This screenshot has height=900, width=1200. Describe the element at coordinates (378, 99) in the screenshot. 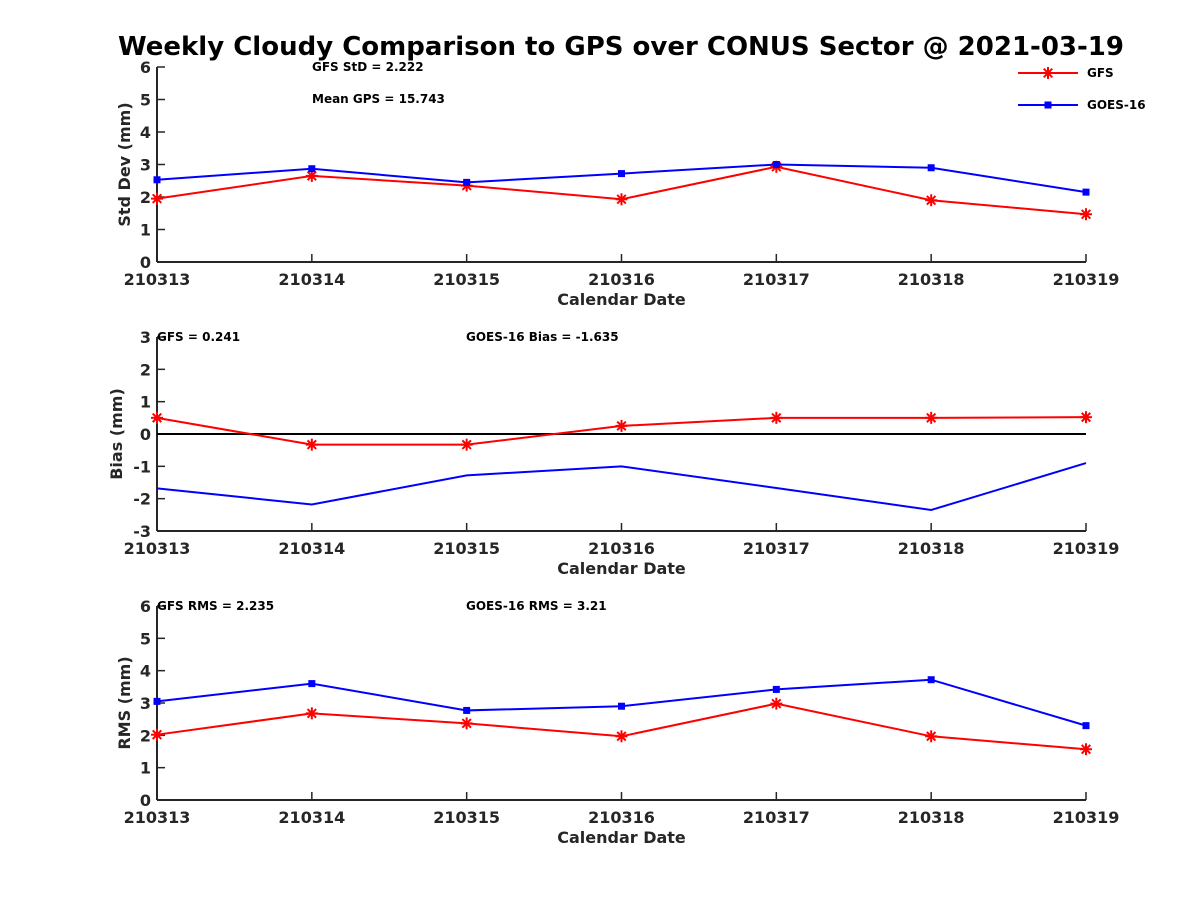

I see `annotation-text: Mean GPS = 15.743` at that location.